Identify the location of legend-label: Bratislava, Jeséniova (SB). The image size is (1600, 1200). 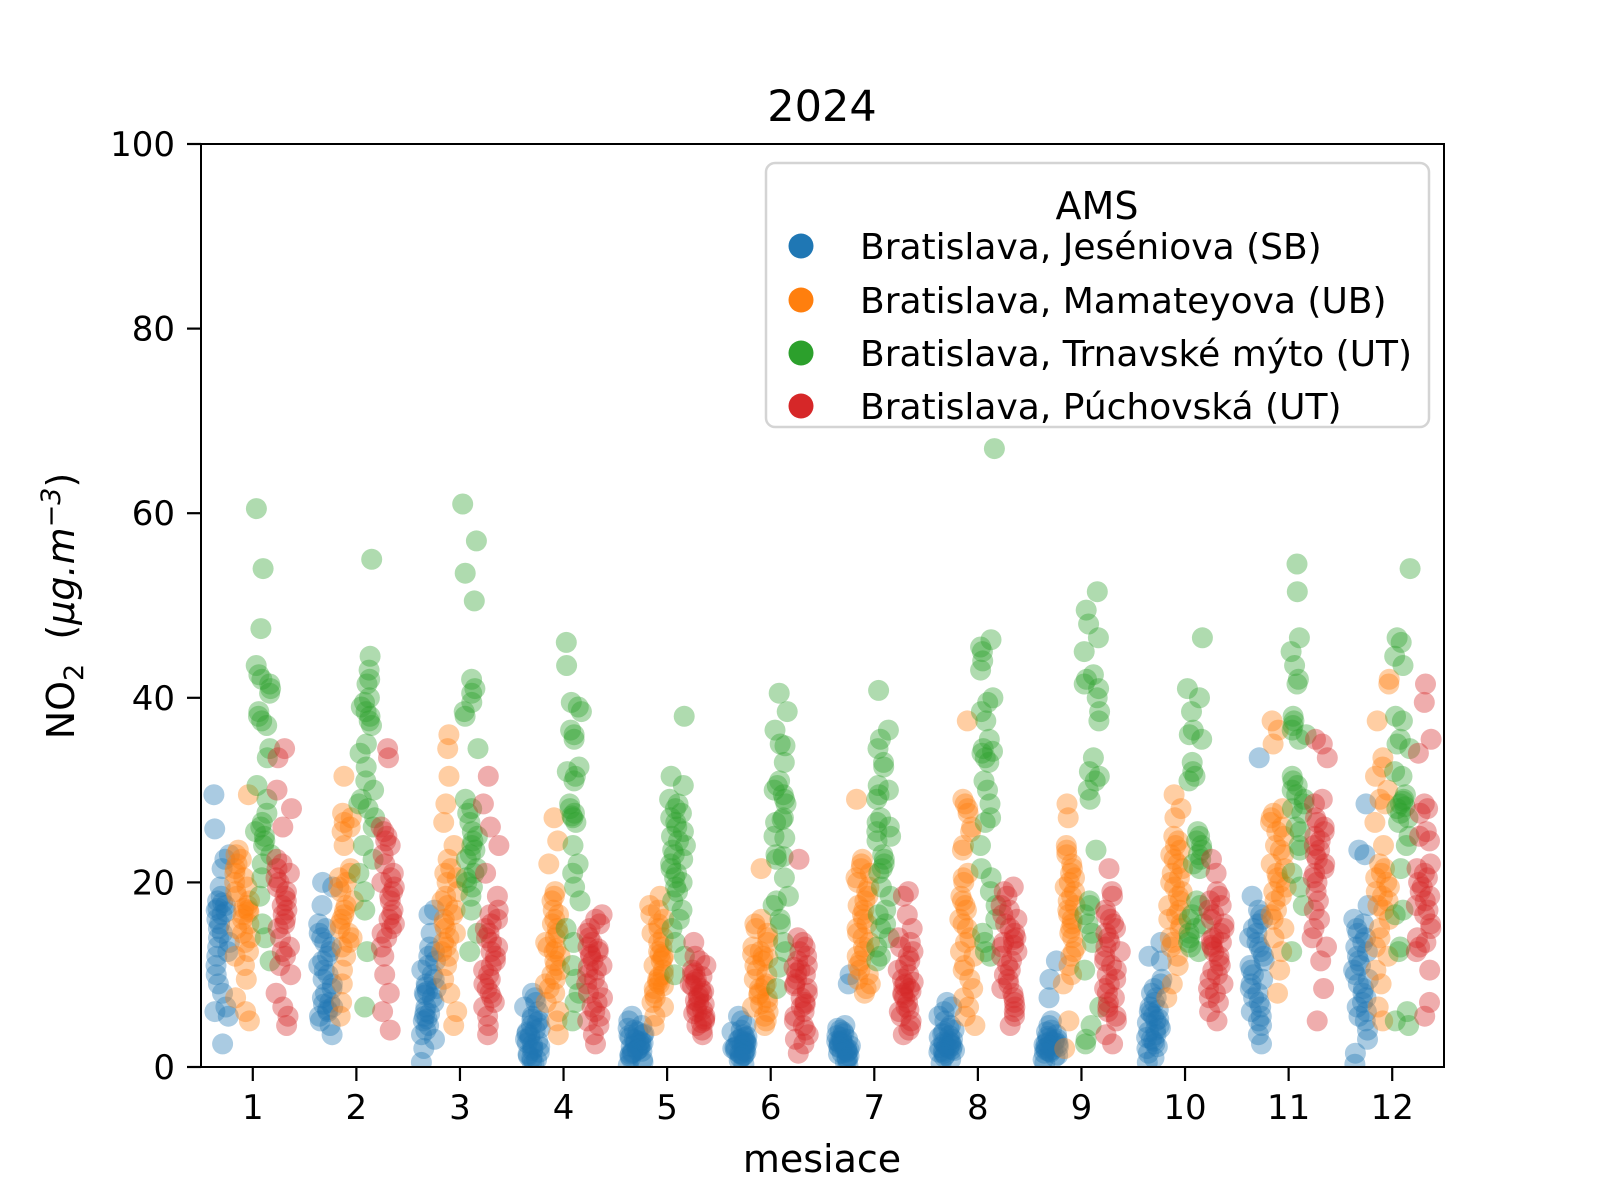
(1091, 247).